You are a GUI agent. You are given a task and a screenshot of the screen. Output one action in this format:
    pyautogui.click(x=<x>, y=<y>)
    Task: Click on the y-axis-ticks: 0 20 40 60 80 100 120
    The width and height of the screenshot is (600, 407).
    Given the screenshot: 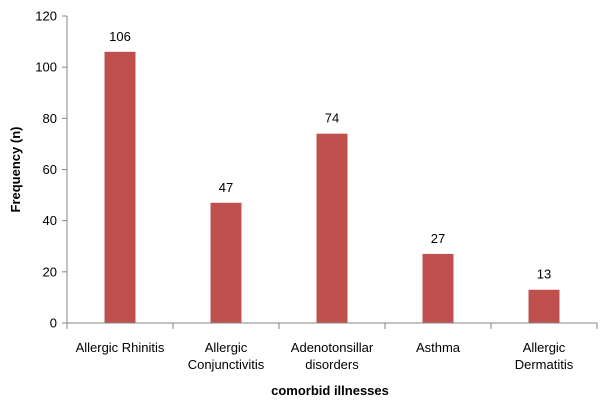 What is the action you would take?
    pyautogui.click(x=51, y=170)
    